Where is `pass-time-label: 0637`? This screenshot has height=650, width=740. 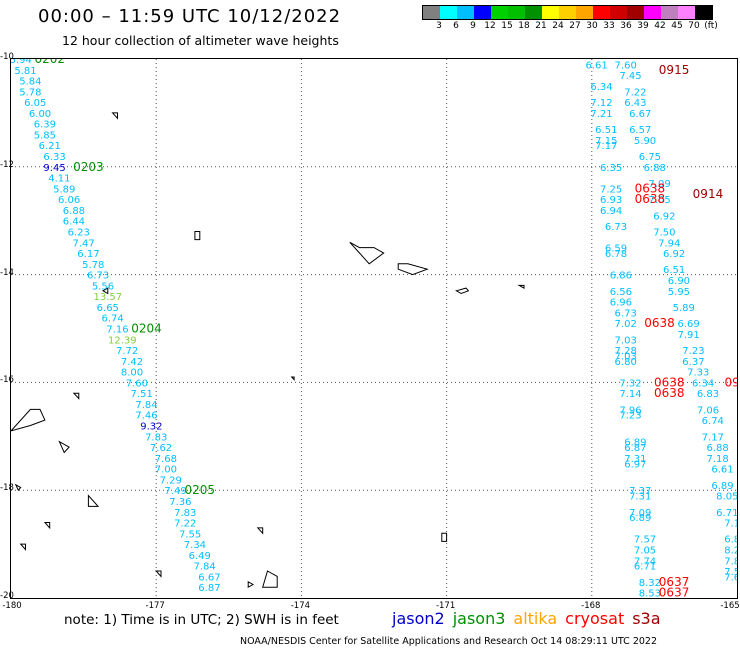
pass-time-label: 0637 is located at coordinates (674, 592).